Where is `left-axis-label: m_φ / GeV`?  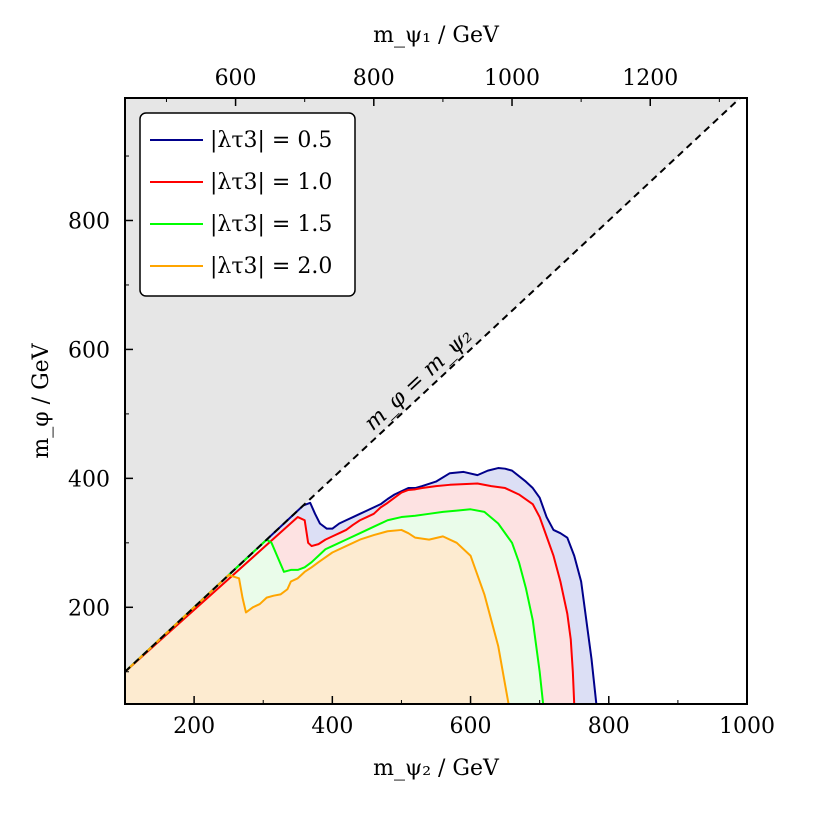
left-axis-label: m_φ / GeV is located at coordinates (41, 400).